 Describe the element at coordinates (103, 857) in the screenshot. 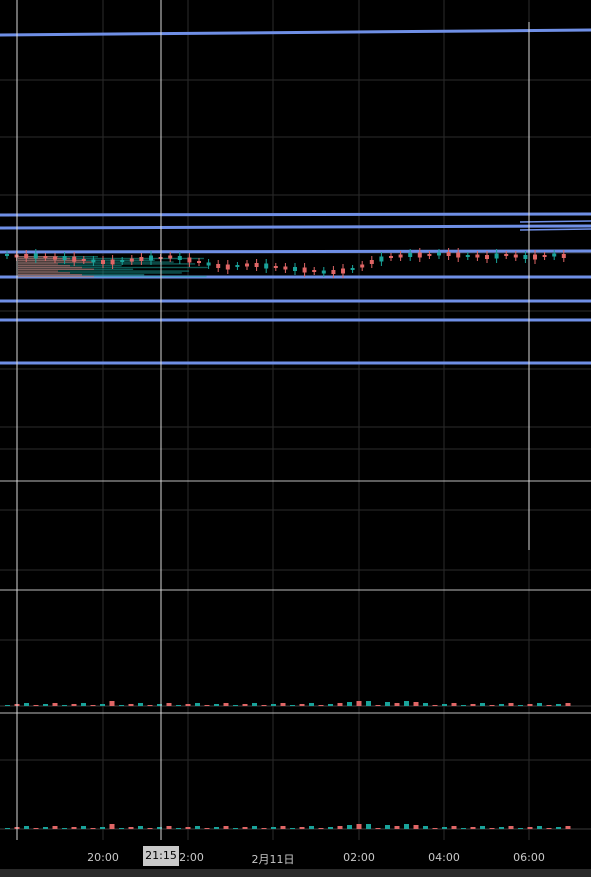

I see `time-label-1: 20:00` at that location.